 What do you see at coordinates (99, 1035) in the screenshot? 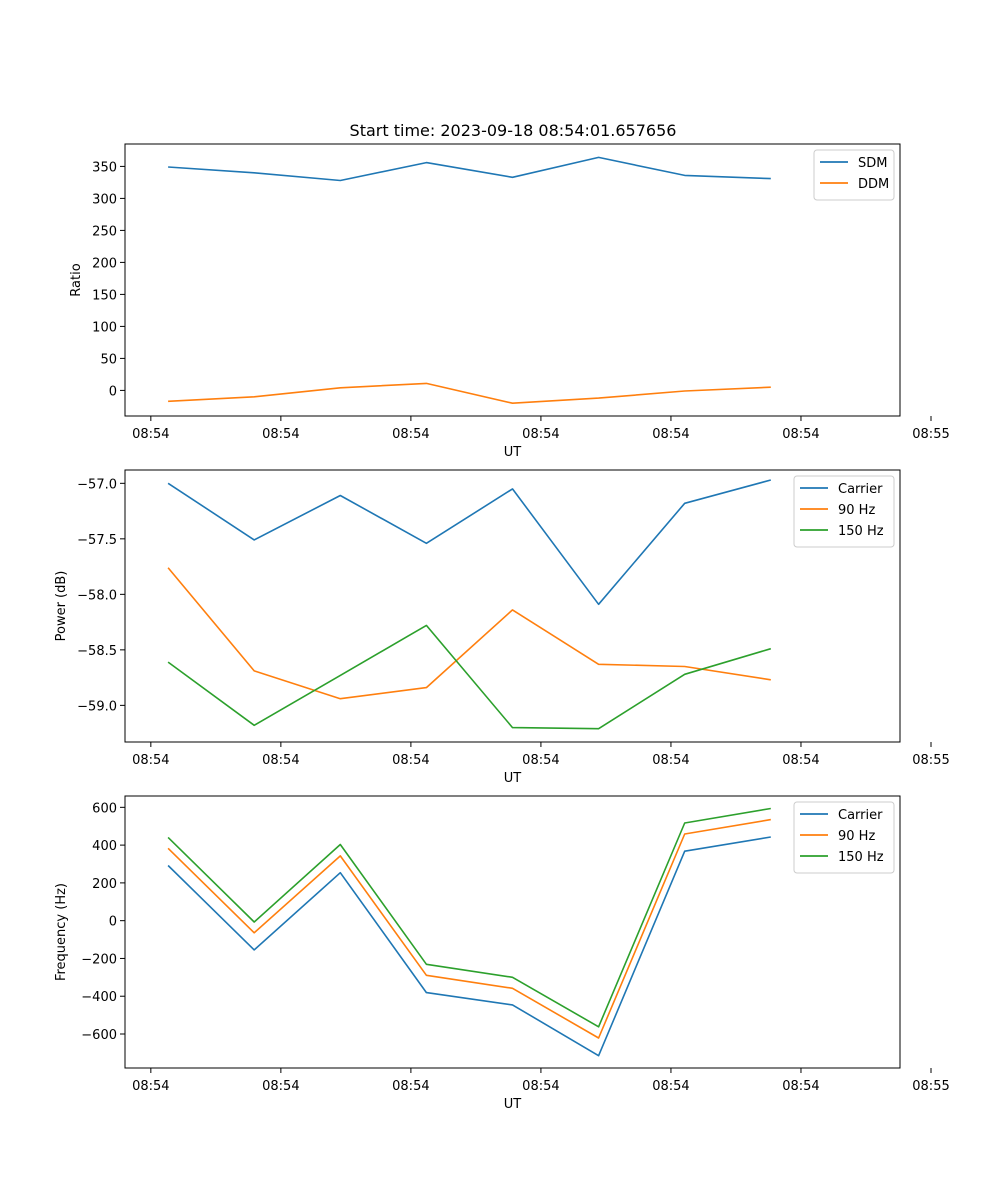
I see `y-tick-label: −600` at bounding box center [99, 1035].